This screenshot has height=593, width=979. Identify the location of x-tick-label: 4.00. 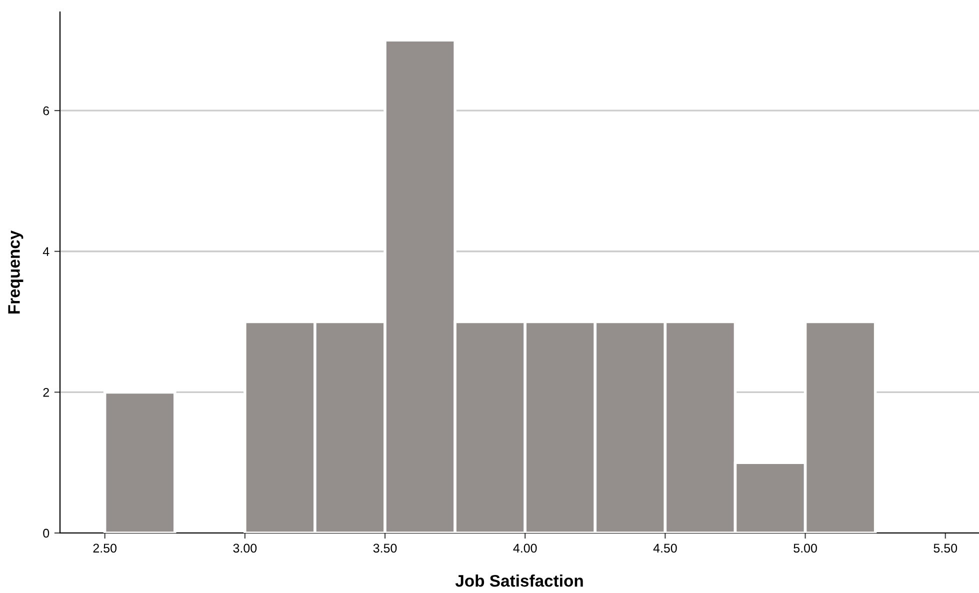
(525, 548).